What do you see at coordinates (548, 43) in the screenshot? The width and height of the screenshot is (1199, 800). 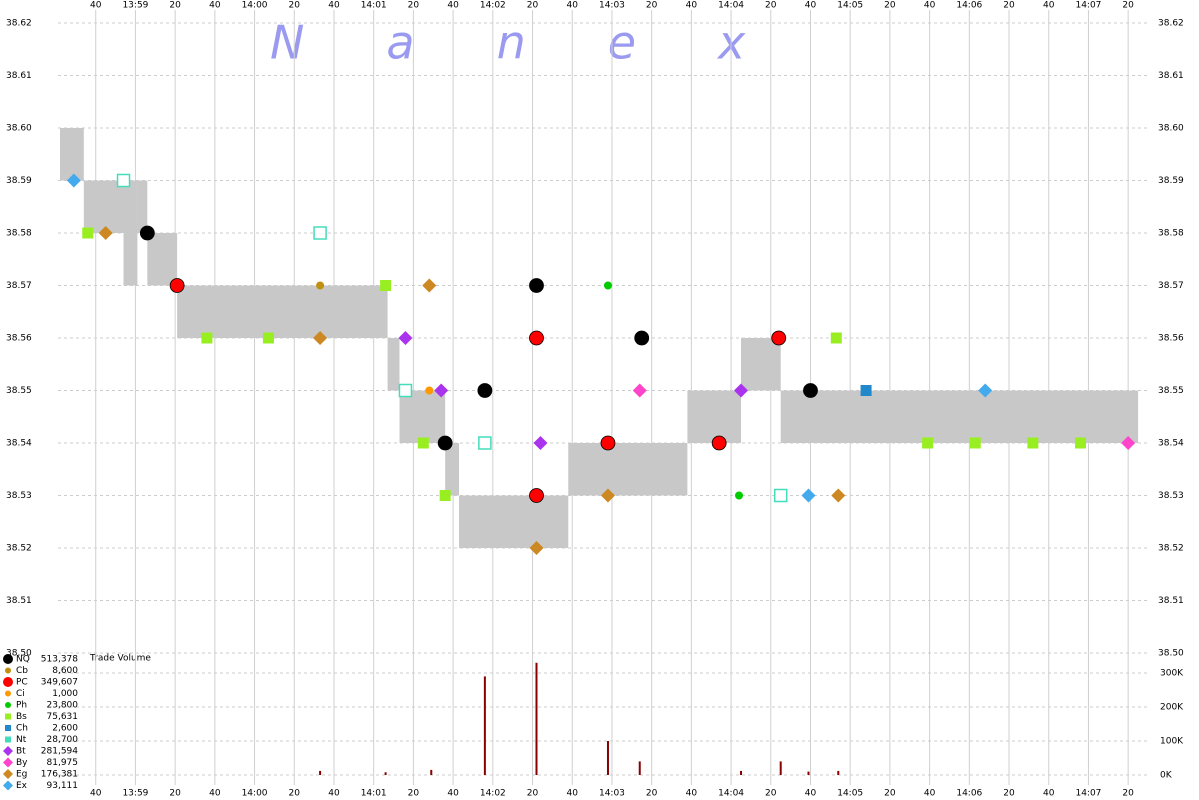 I see `watermark: Nanex` at bounding box center [548, 43].